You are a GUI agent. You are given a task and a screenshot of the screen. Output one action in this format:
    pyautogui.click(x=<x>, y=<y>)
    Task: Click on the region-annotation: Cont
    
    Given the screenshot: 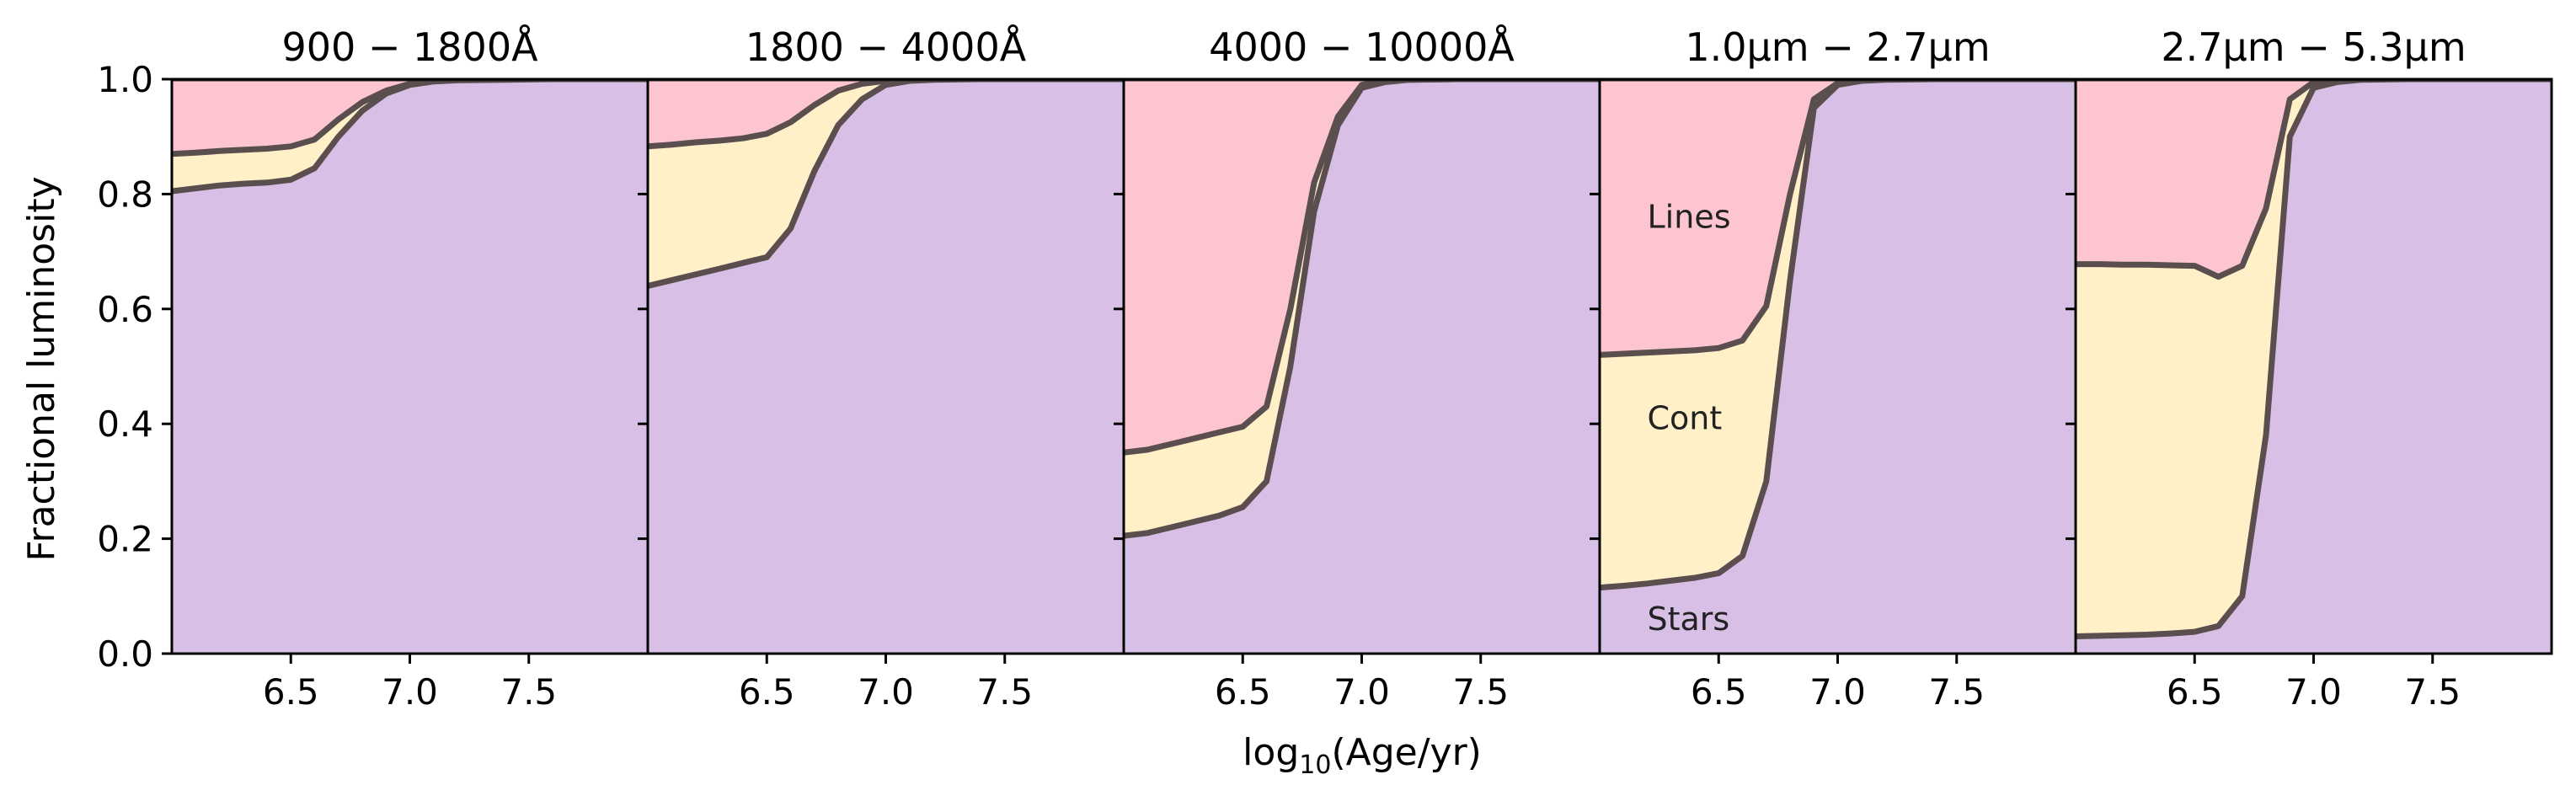 What is the action you would take?
    pyautogui.click(x=1685, y=417)
    